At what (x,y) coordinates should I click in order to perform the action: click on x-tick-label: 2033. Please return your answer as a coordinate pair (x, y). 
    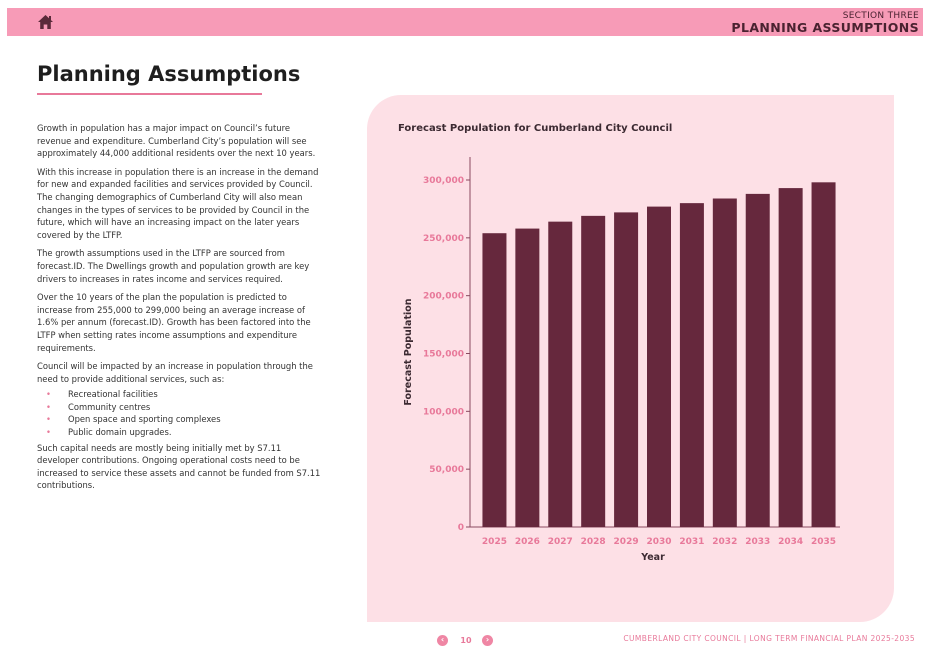
    Looking at the image, I should click on (757, 542).